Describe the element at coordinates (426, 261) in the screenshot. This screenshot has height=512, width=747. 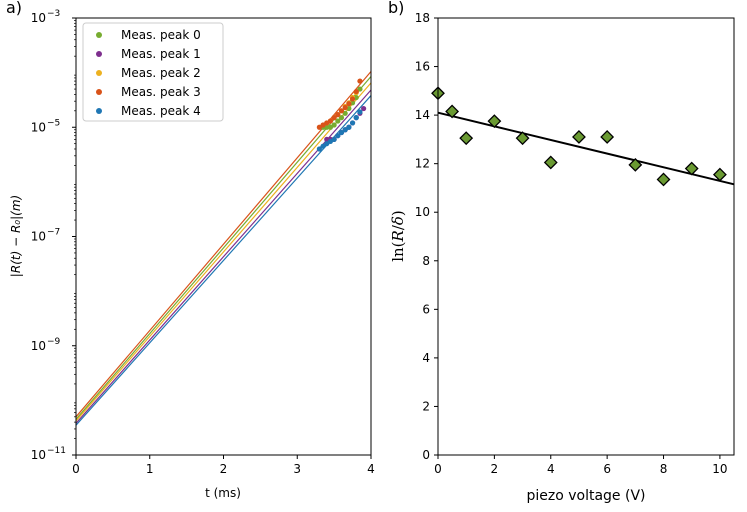
I see `y-tick-label: 8` at that location.